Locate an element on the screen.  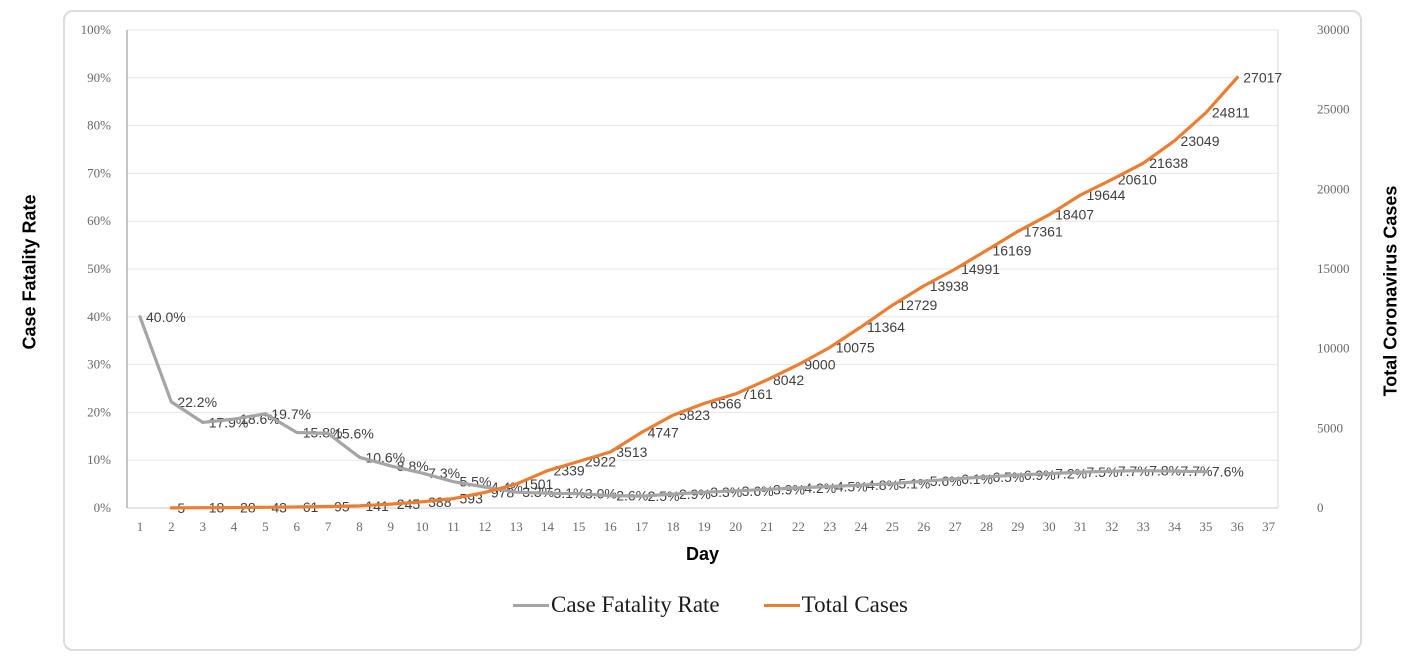
svg-text: 10000 is located at coordinates (1333, 348).